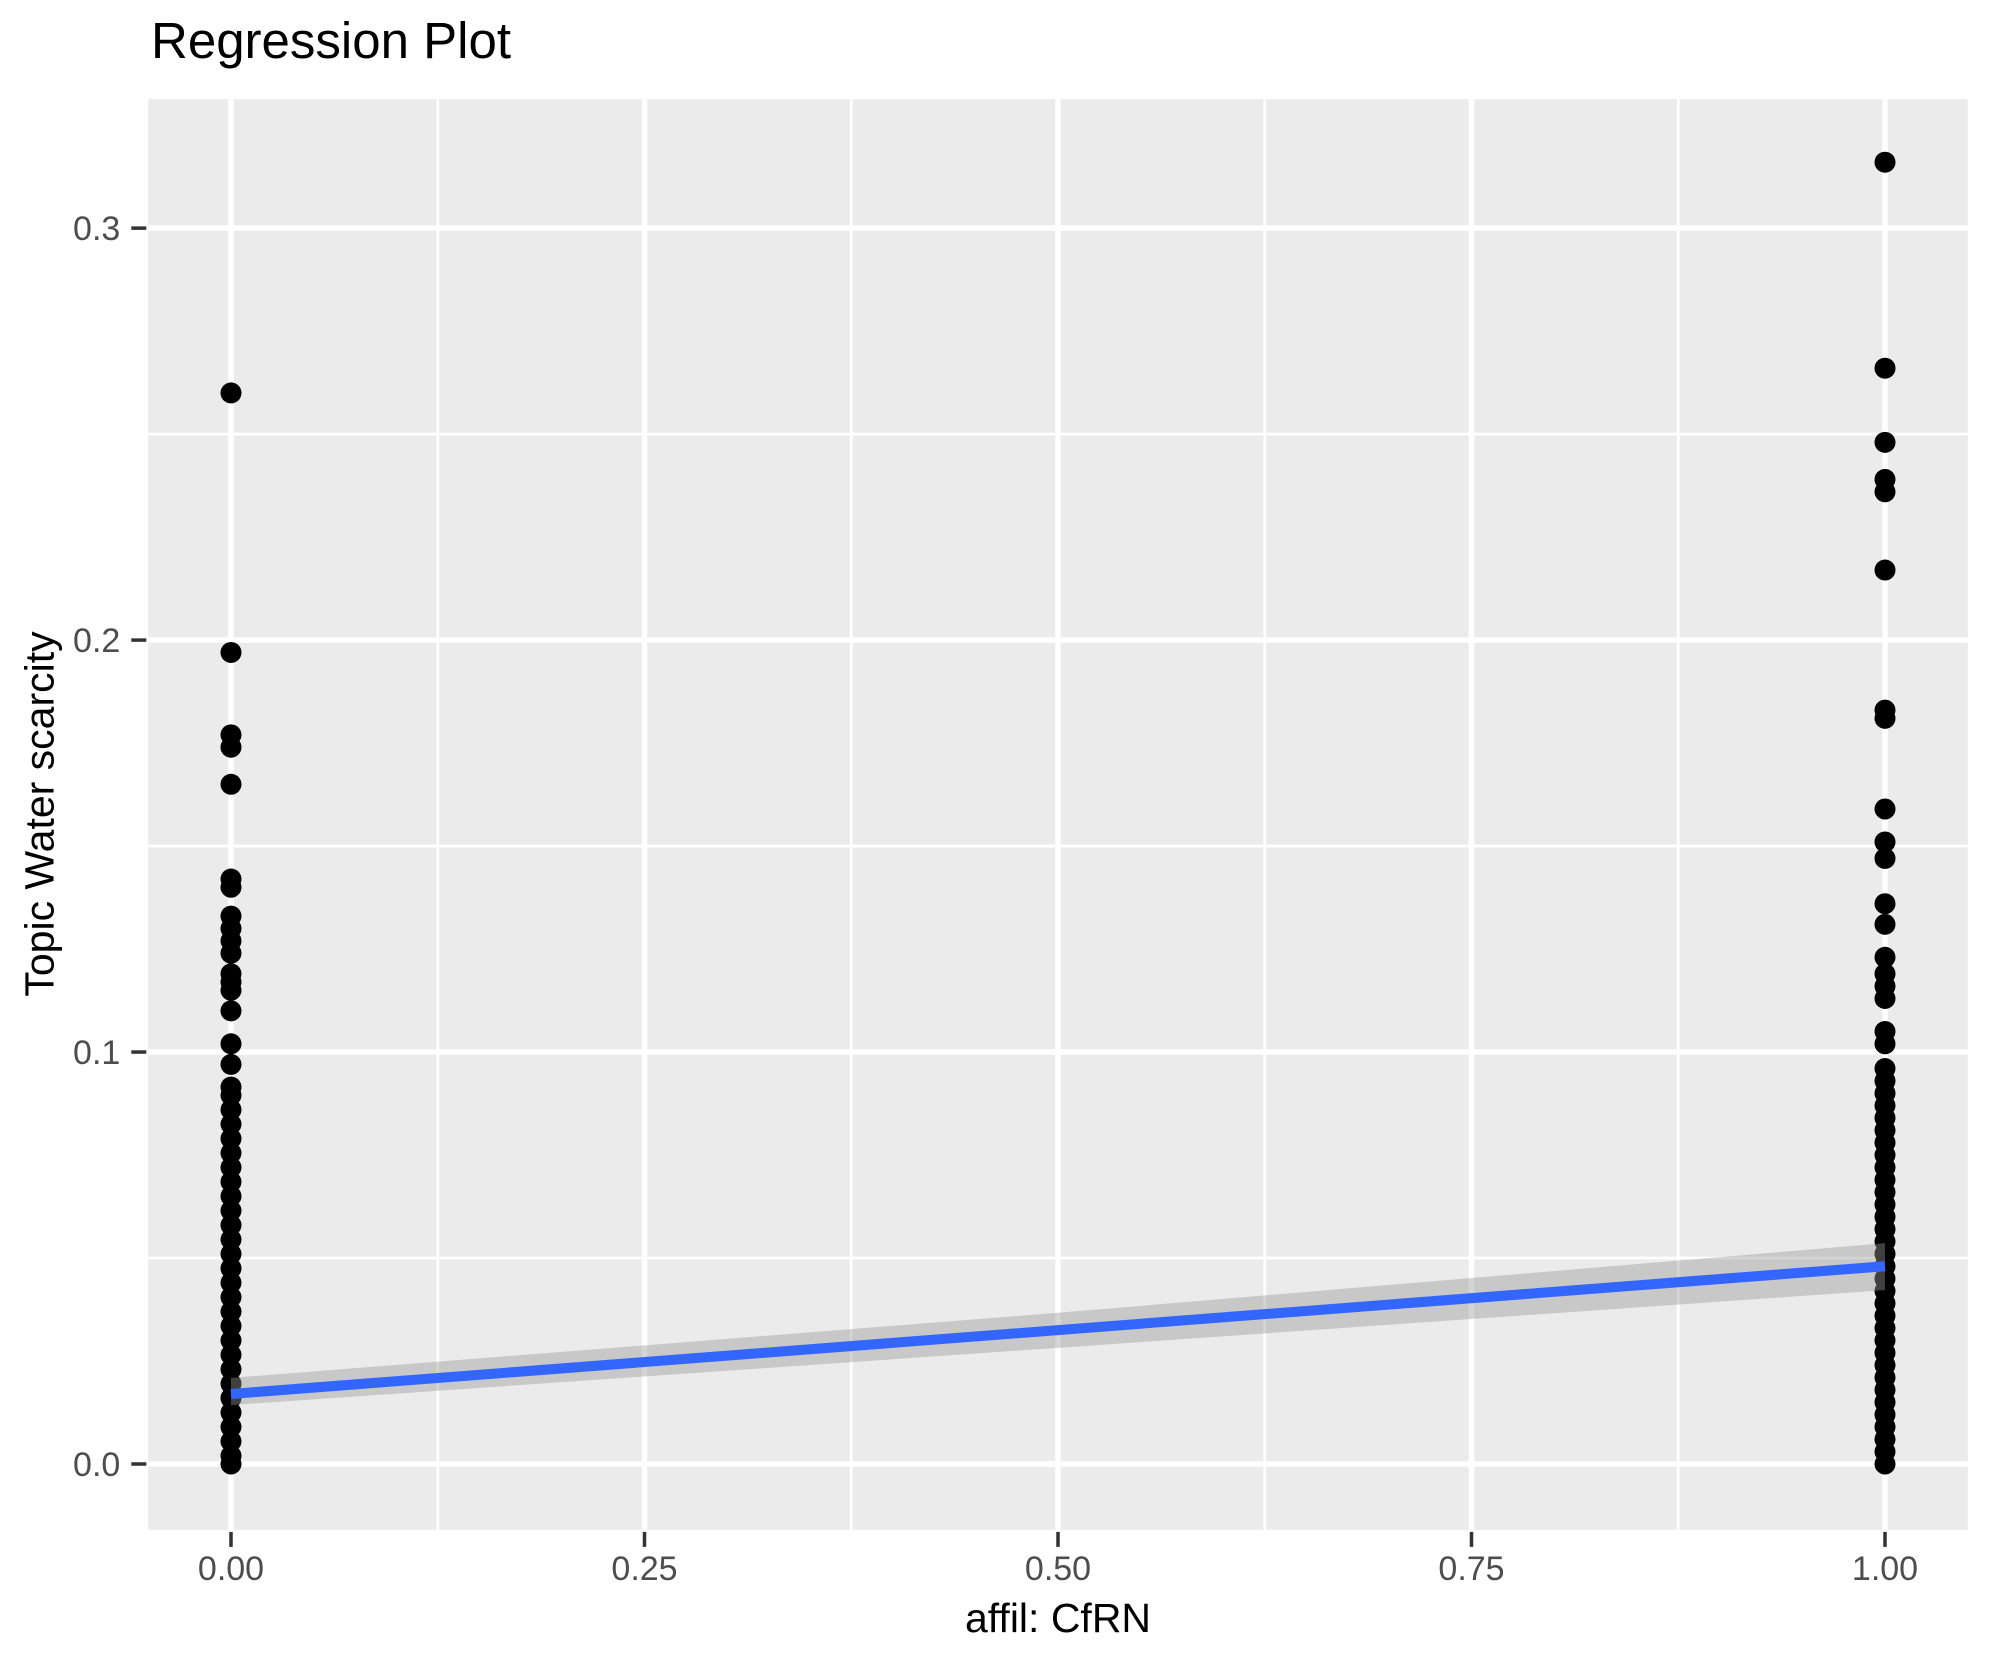 This screenshot has width=1990, height=1665. What do you see at coordinates (644, 1569) in the screenshot?
I see `x-tick-label: 0.25` at bounding box center [644, 1569].